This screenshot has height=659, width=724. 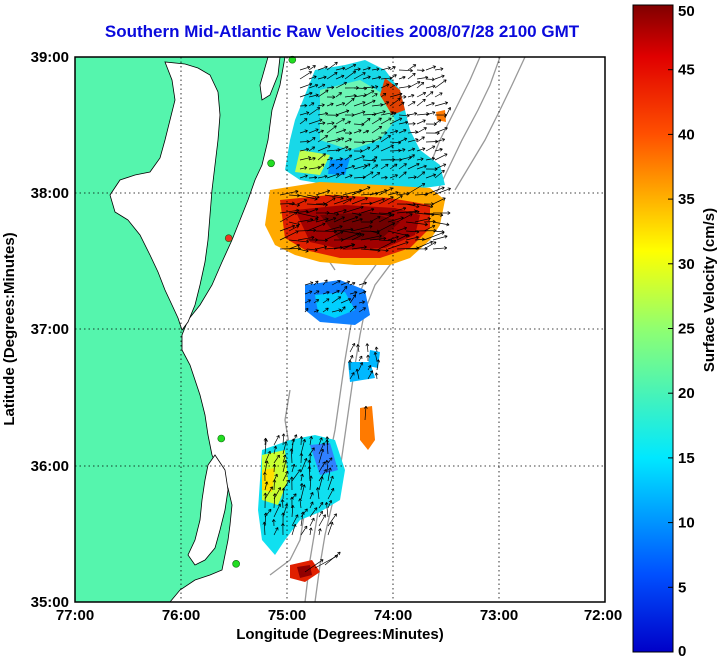 What do you see at coordinates (257, 311) in the screenshot?
I see `radar-stations` at bounding box center [257, 311].